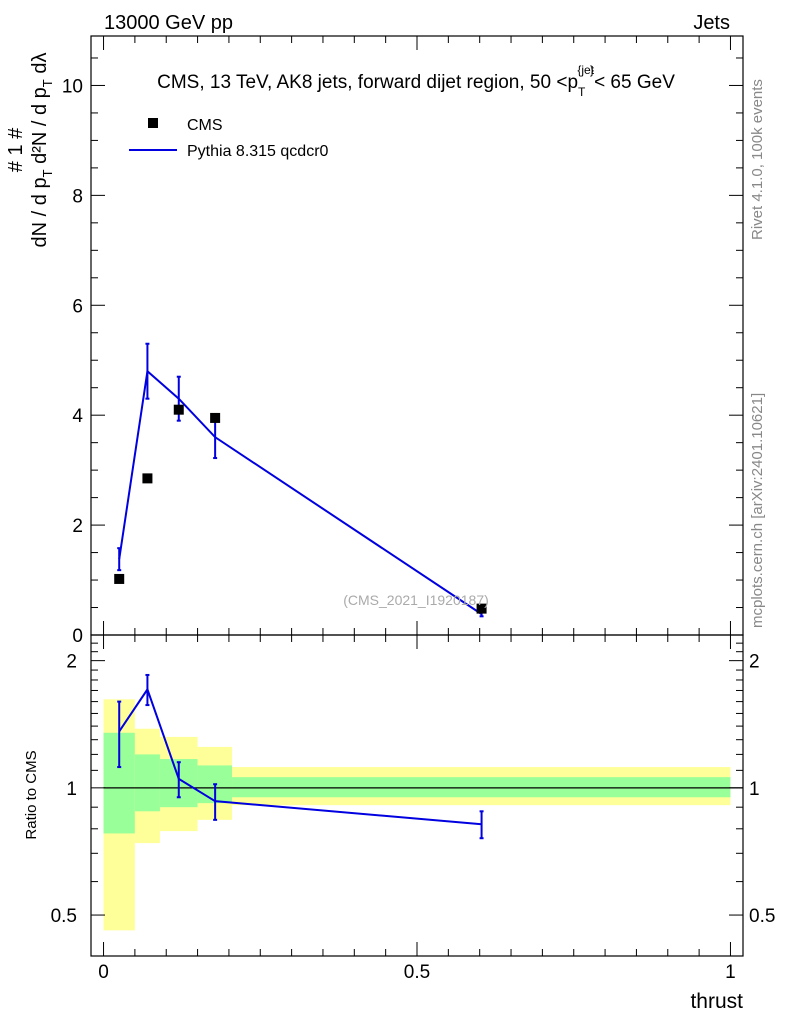  I want to click on y-tick-label: 8, so click(77, 196).